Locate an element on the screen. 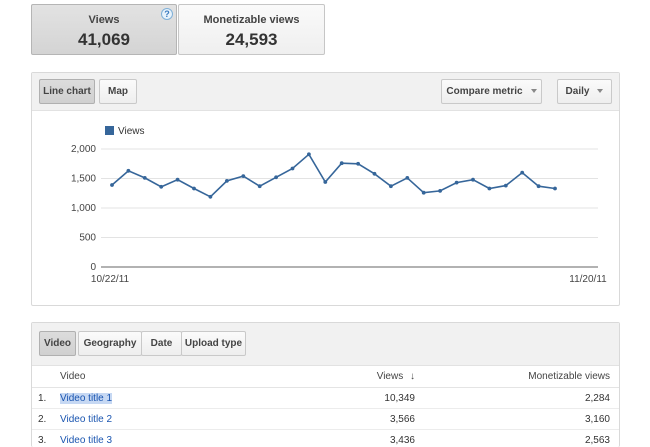 This screenshot has width=650, height=447. sort-down-arrow-icon: ↓ is located at coordinates (412, 376).